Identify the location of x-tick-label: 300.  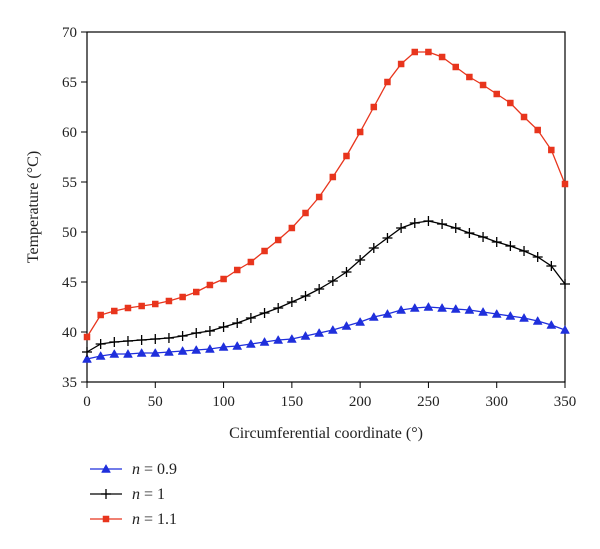
(496, 402).